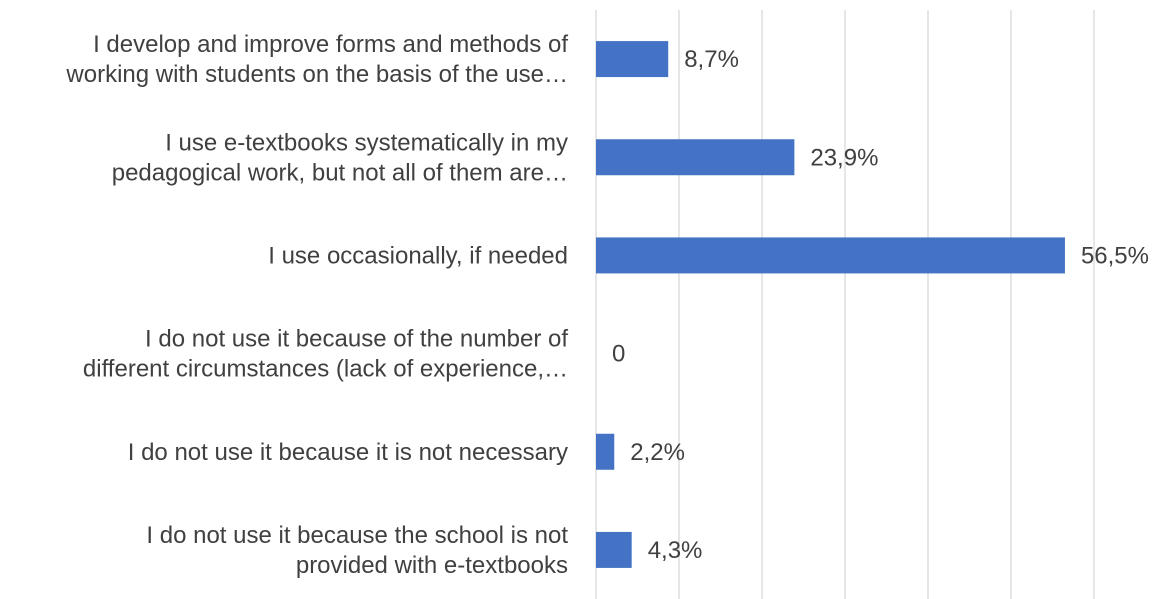 Image resolution: width=1158 pixels, height=599 pixels. Describe the element at coordinates (432, 565) in the screenshot. I see `category-label-line: provided with e-textbooks` at that location.